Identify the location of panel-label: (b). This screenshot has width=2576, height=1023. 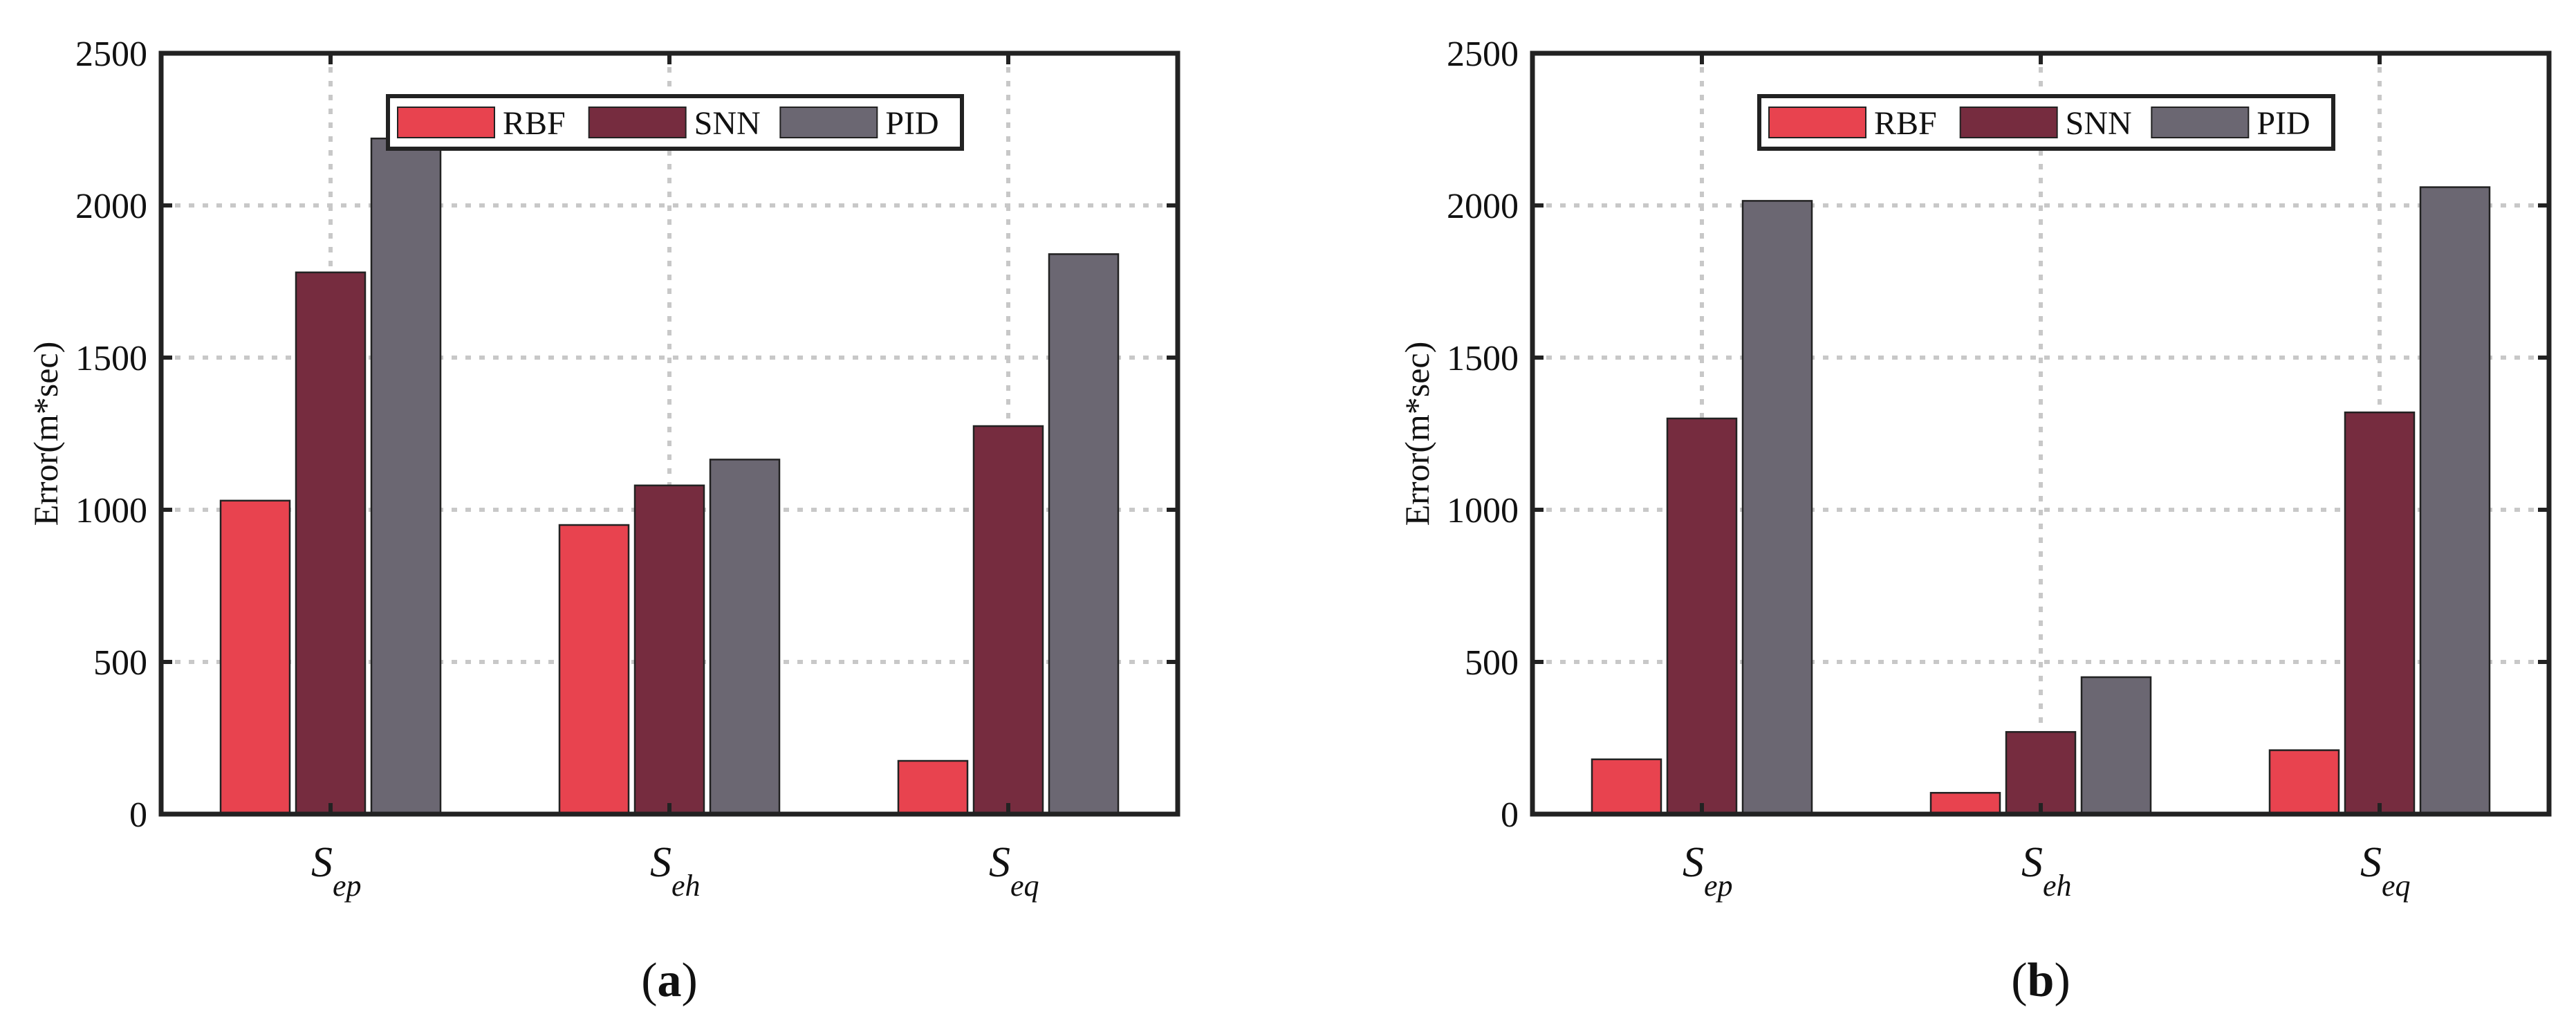
(2041, 980).